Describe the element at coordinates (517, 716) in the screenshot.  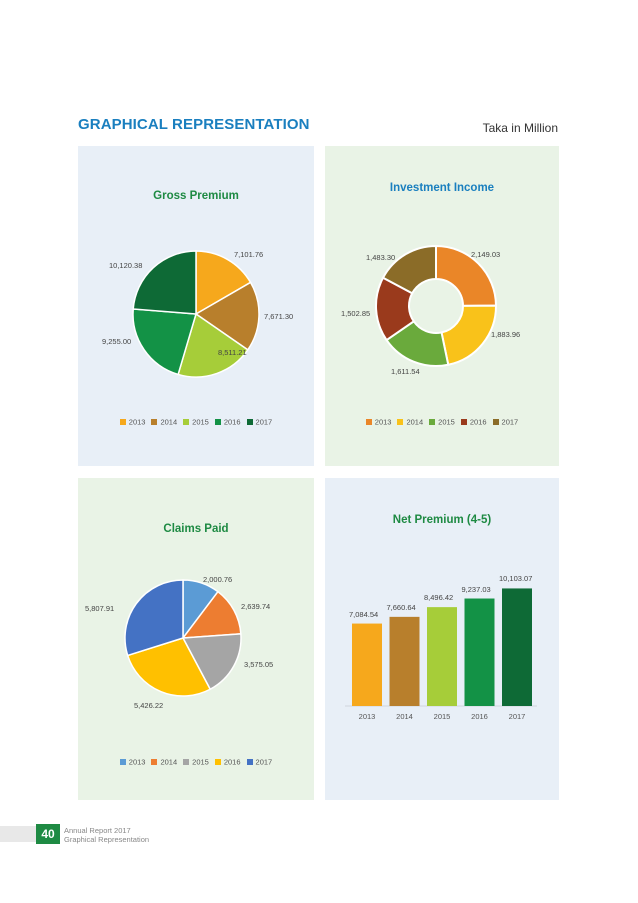
I see `x-tick-label: 2017` at that location.